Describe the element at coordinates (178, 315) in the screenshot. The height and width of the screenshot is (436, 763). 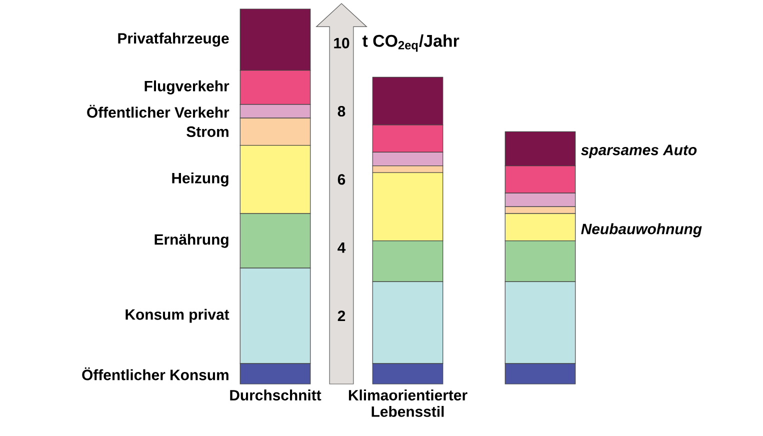
I see `series-label: Konsum privat` at that location.